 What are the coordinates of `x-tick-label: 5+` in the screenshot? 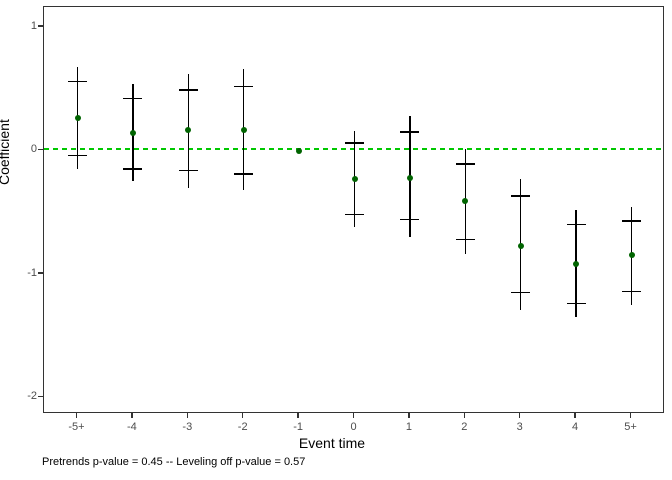 It's located at (630, 427).